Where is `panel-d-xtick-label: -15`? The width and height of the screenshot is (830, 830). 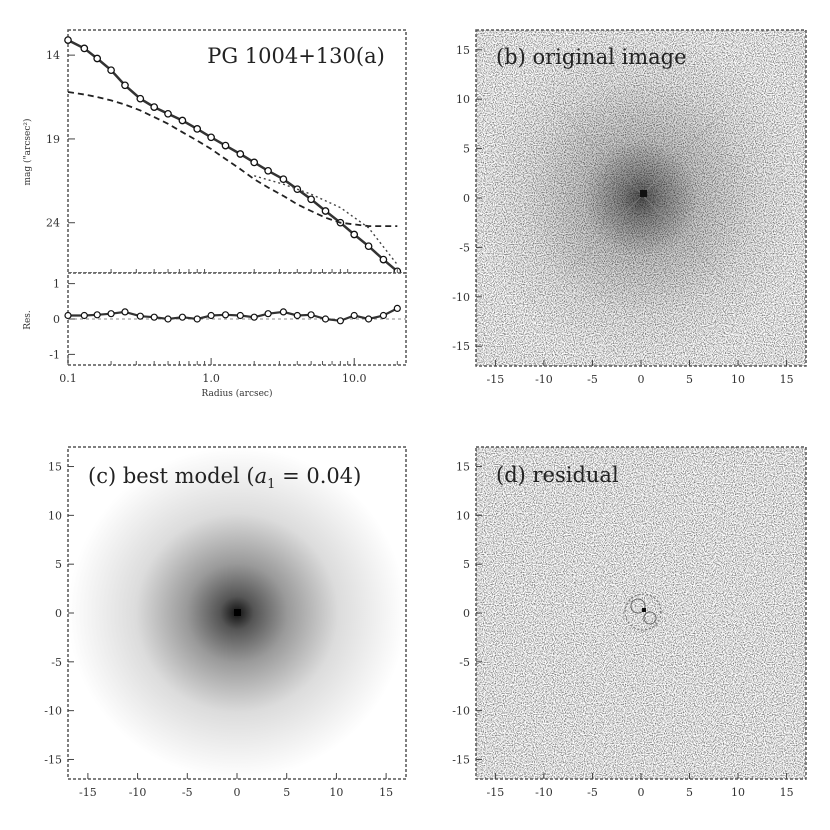 panel-d-xtick-label: -15 is located at coordinates (496, 792).